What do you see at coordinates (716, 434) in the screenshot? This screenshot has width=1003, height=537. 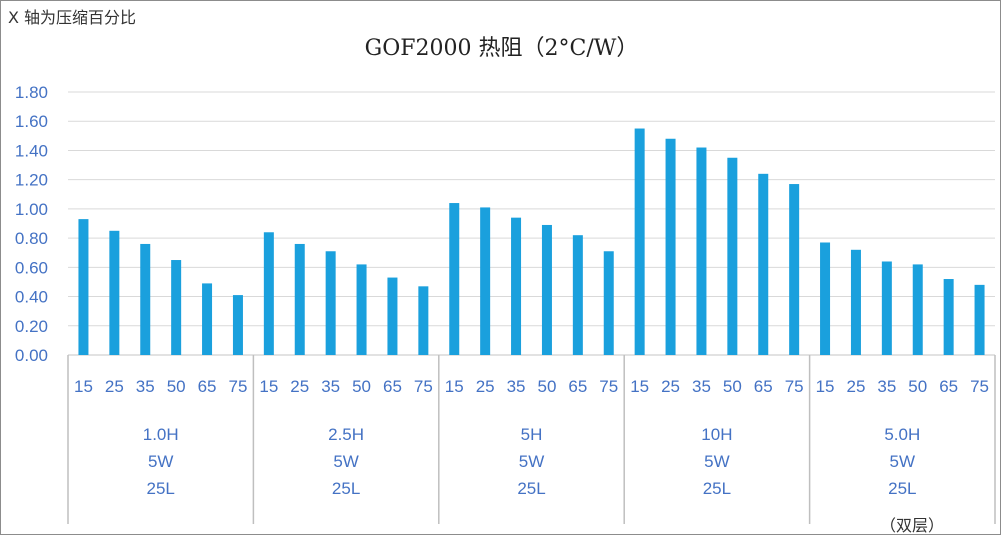 I see `group-label: 10H` at bounding box center [716, 434].